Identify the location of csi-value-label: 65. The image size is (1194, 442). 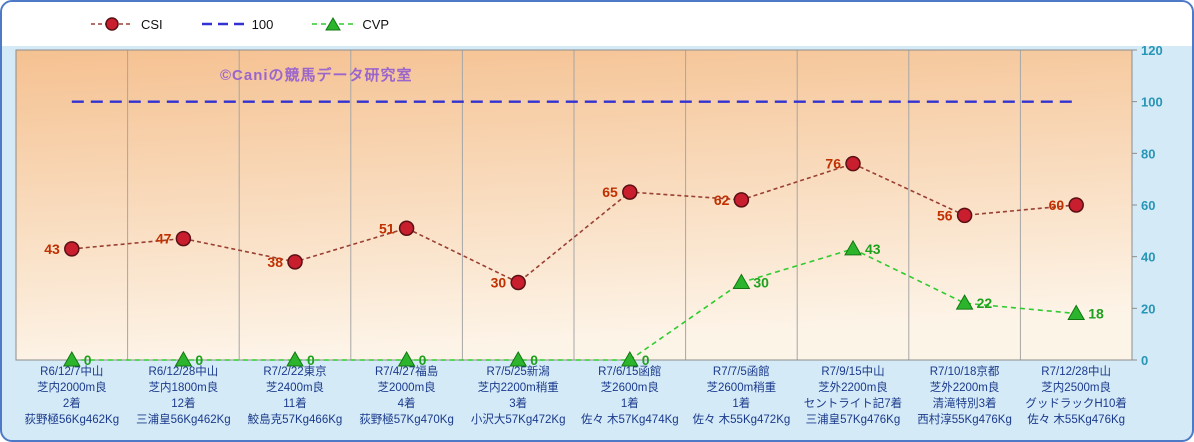
(610, 192).